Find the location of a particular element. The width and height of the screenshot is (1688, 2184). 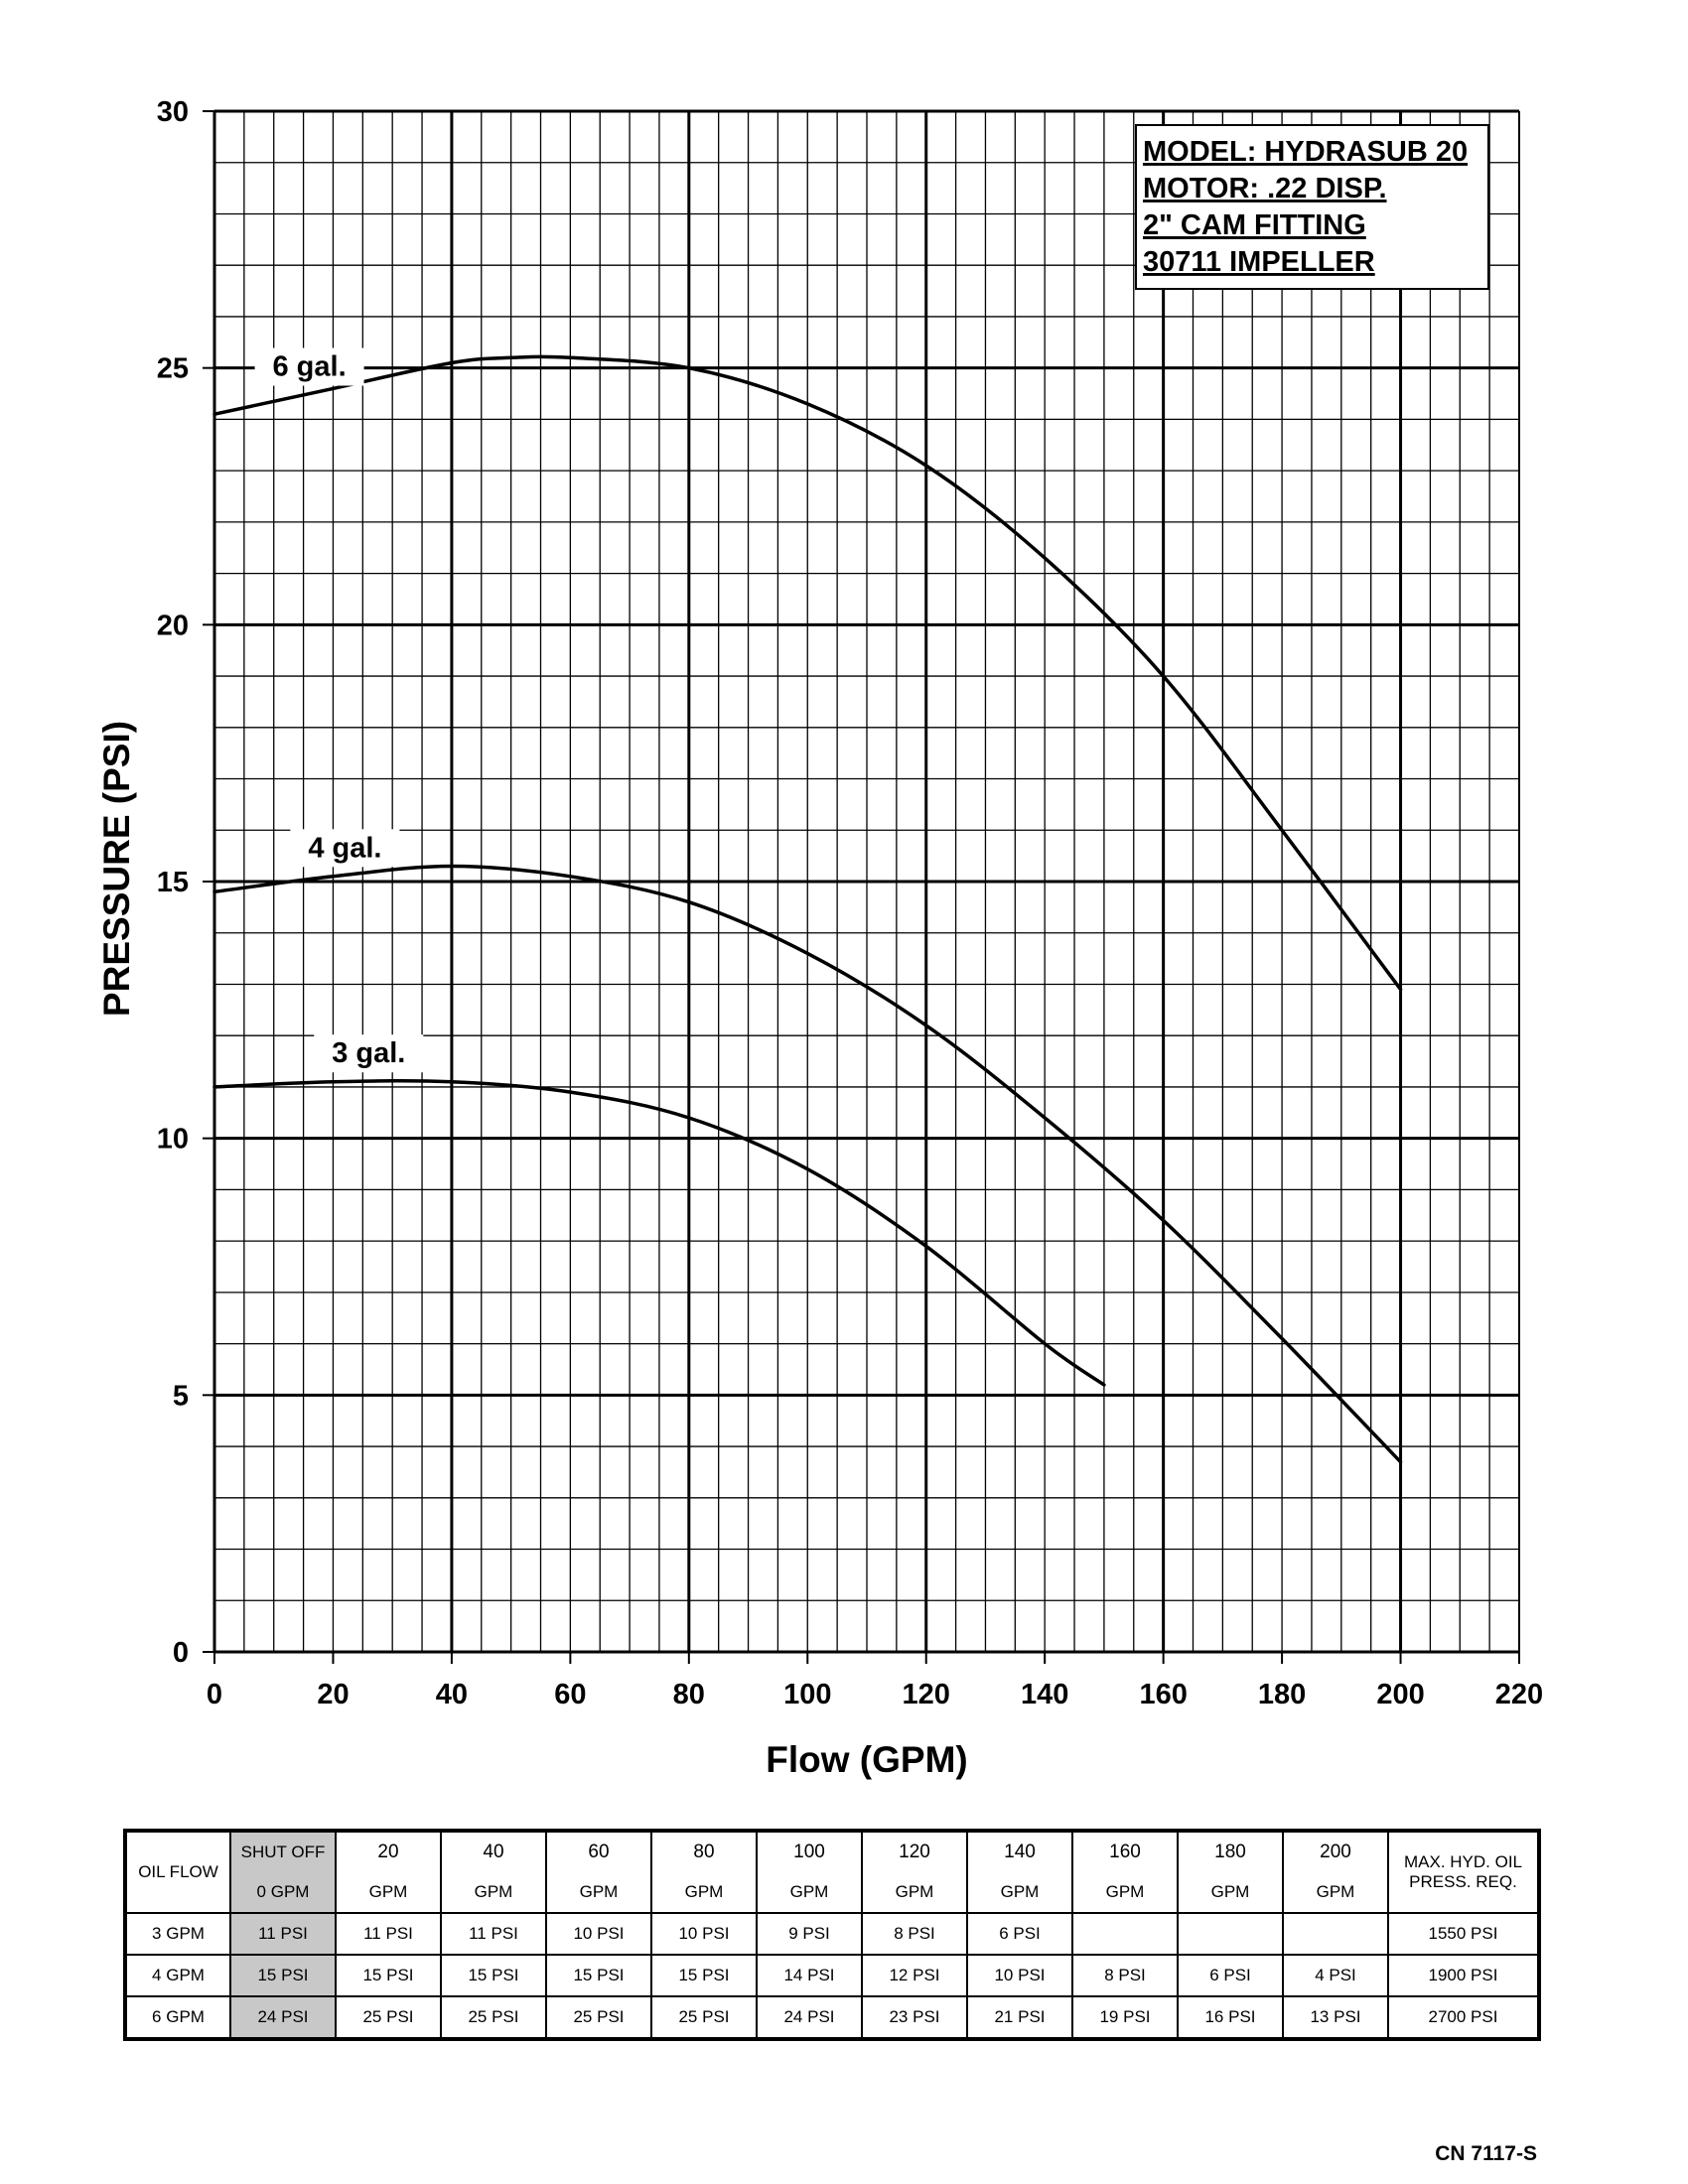

x-tick-label: 40 is located at coordinates (452, 1694).